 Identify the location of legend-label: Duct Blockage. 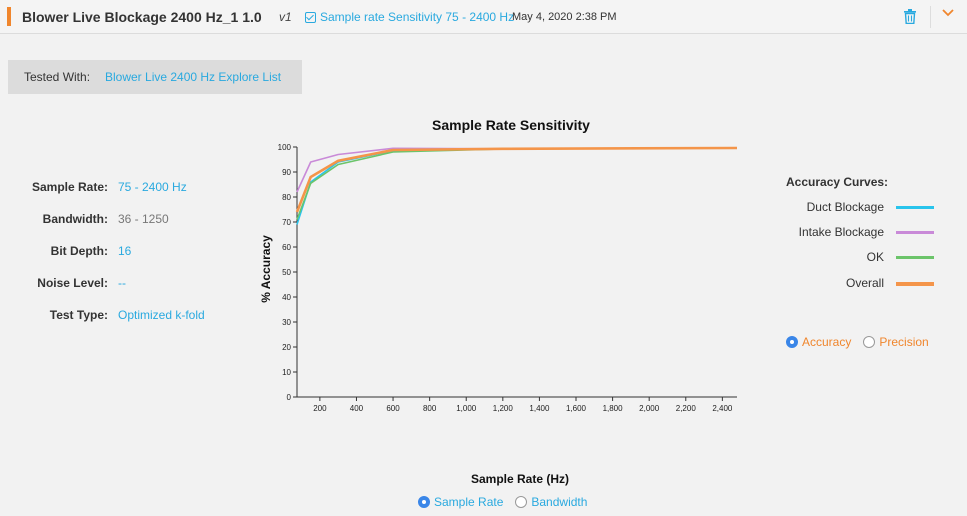
(845, 207).